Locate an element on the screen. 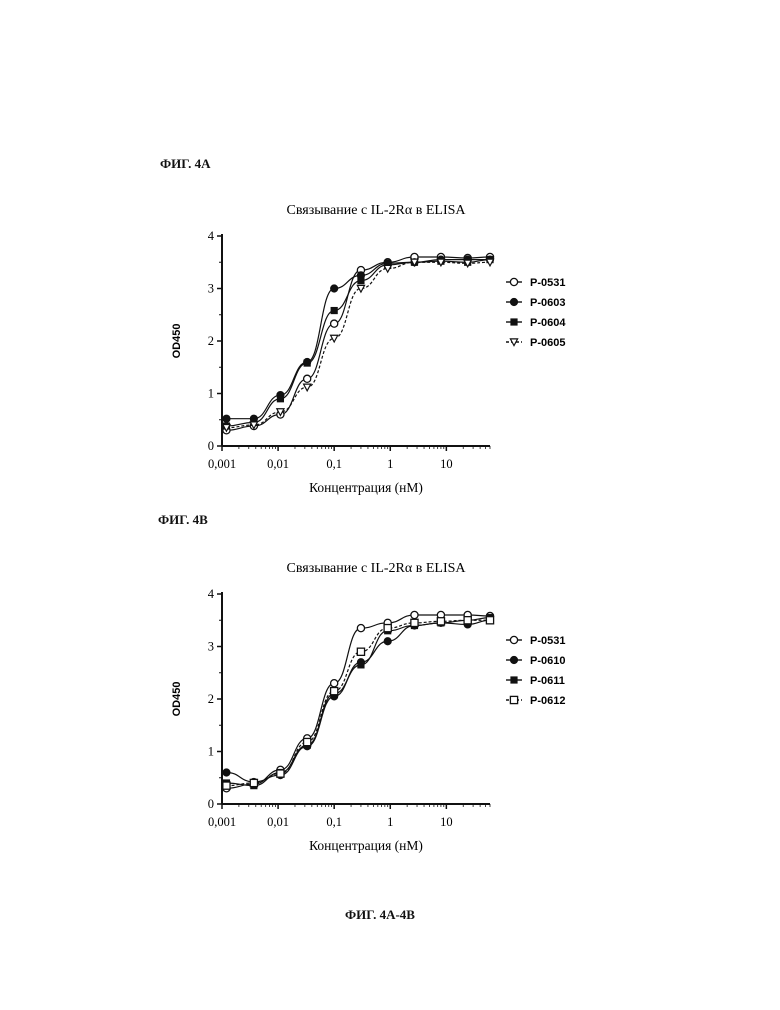 This screenshot has width=780, height=1010. legend-item: P-0612 is located at coordinates (535, 701).